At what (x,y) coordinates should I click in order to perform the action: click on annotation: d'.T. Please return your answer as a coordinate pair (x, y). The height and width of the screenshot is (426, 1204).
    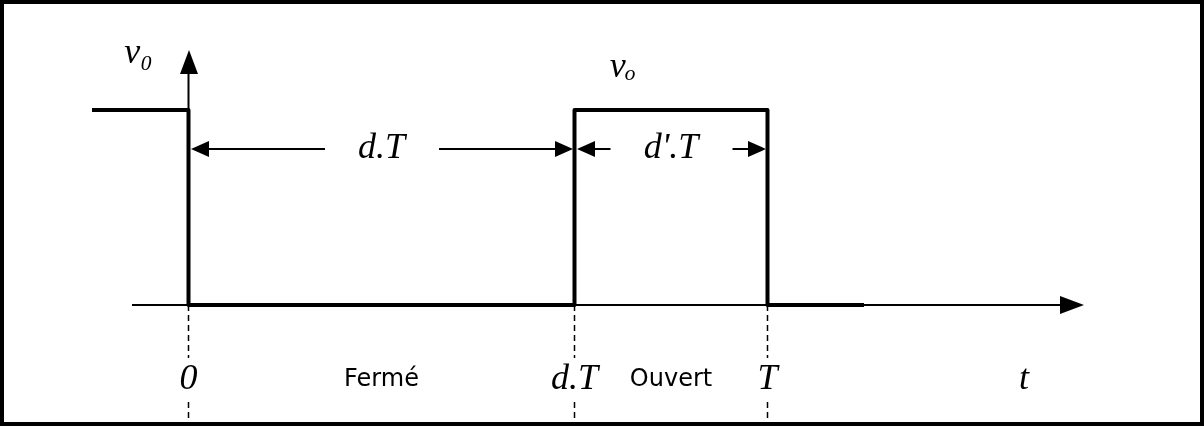
    Looking at the image, I should click on (672, 146).